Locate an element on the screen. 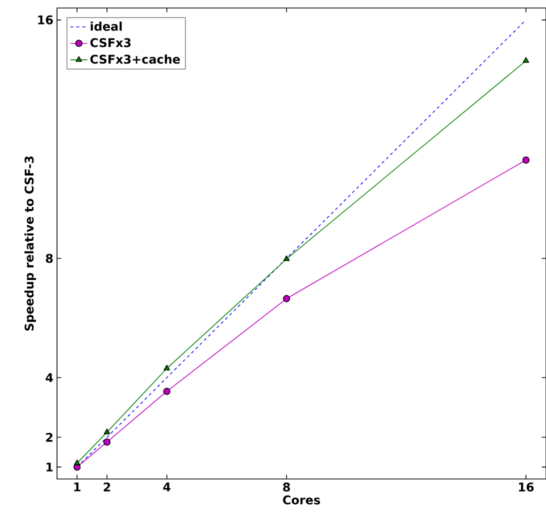 The height and width of the screenshot is (519, 546). x-tick-label: 4 is located at coordinates (166, 487).